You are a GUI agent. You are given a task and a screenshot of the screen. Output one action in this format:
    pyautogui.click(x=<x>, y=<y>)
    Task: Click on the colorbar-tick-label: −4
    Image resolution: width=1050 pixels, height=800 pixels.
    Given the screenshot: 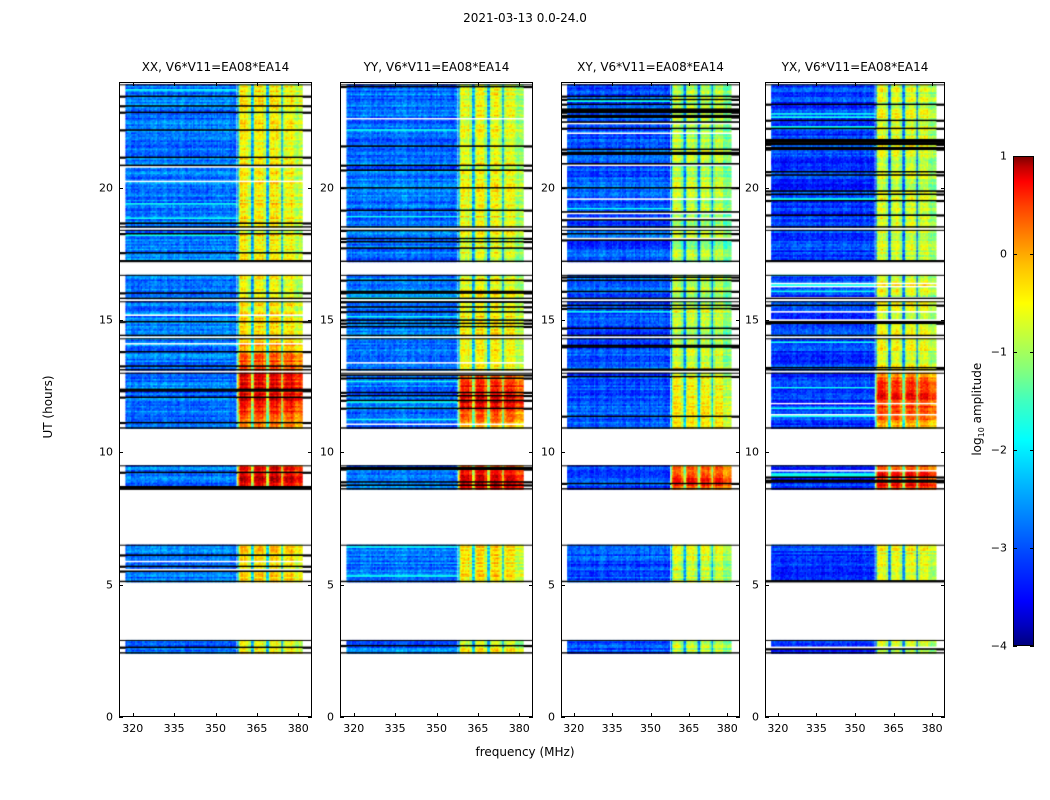 What is the action you would take?
    pyautogui.click(x=998, y=646)
    